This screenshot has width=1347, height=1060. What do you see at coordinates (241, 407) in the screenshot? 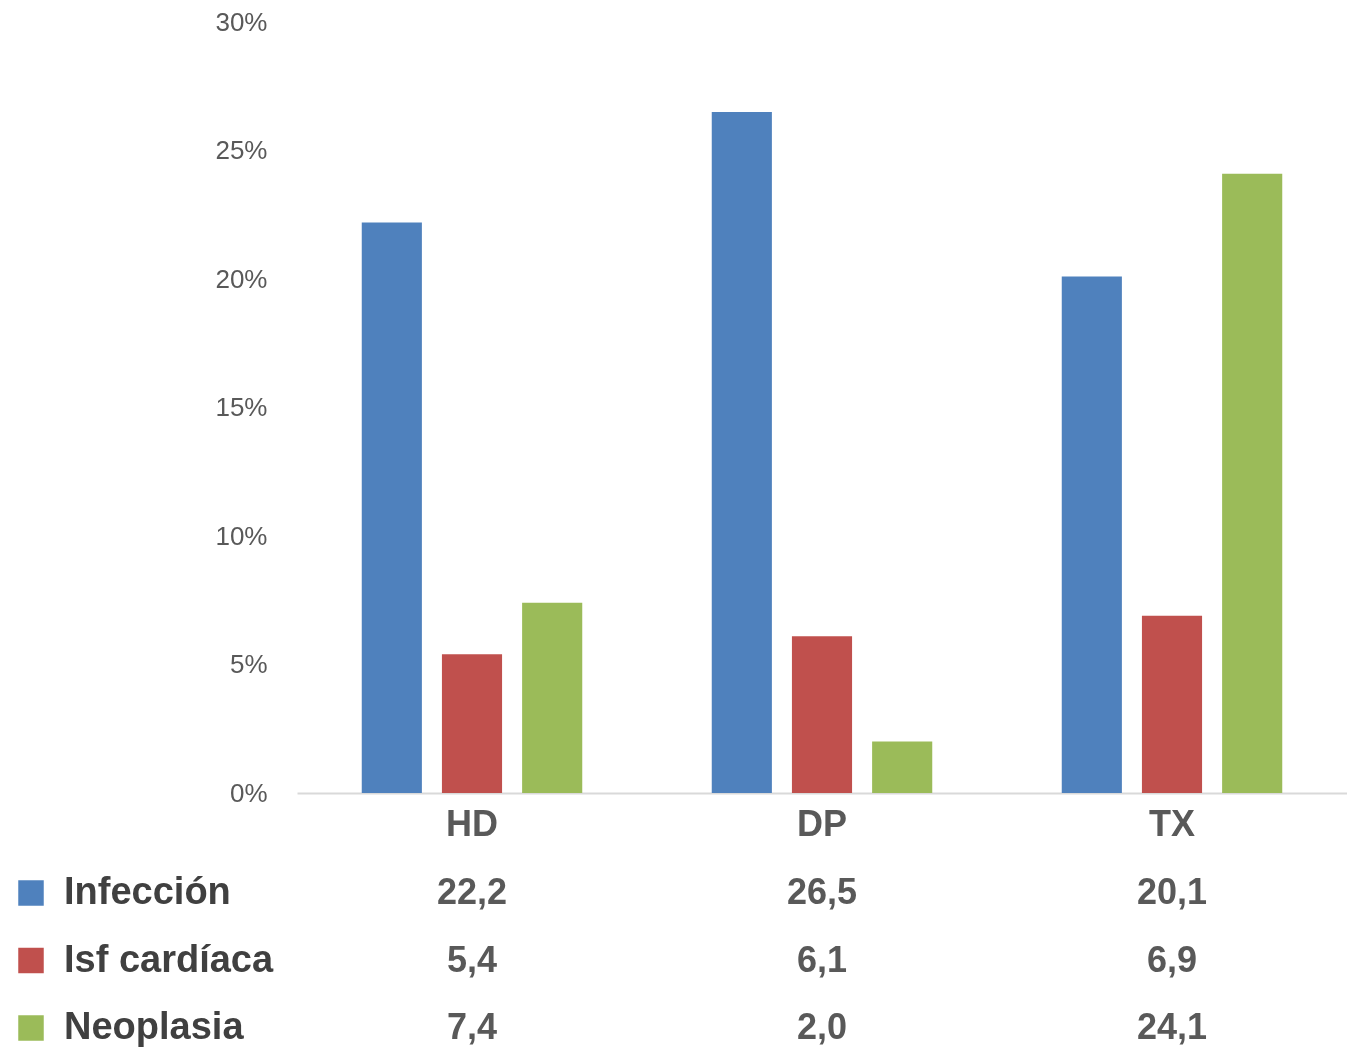
I see `y-tick-label: 15%` at bounding box center [241, 407].